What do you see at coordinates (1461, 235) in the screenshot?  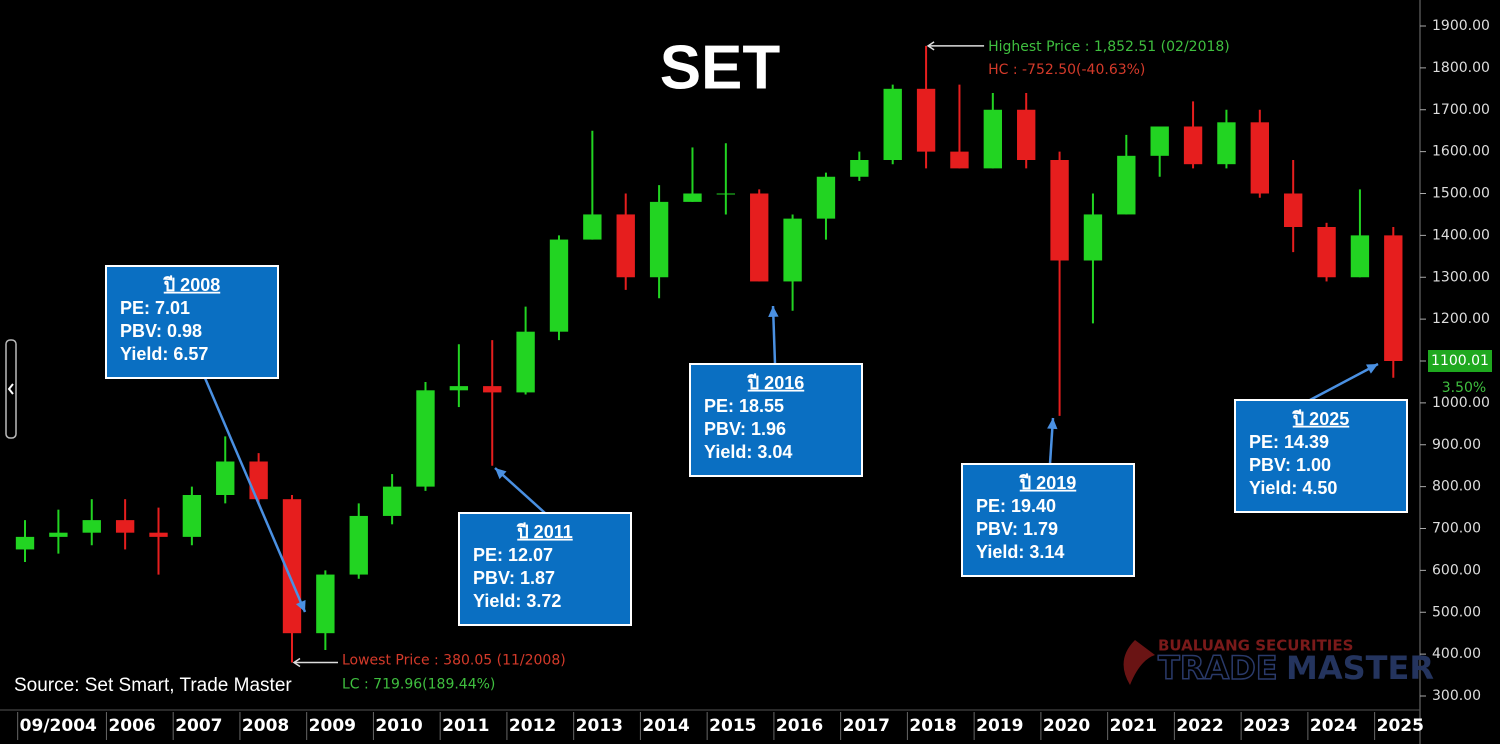 I see `y-tick-label: 1400.00` at bounding box center [1461, 235].